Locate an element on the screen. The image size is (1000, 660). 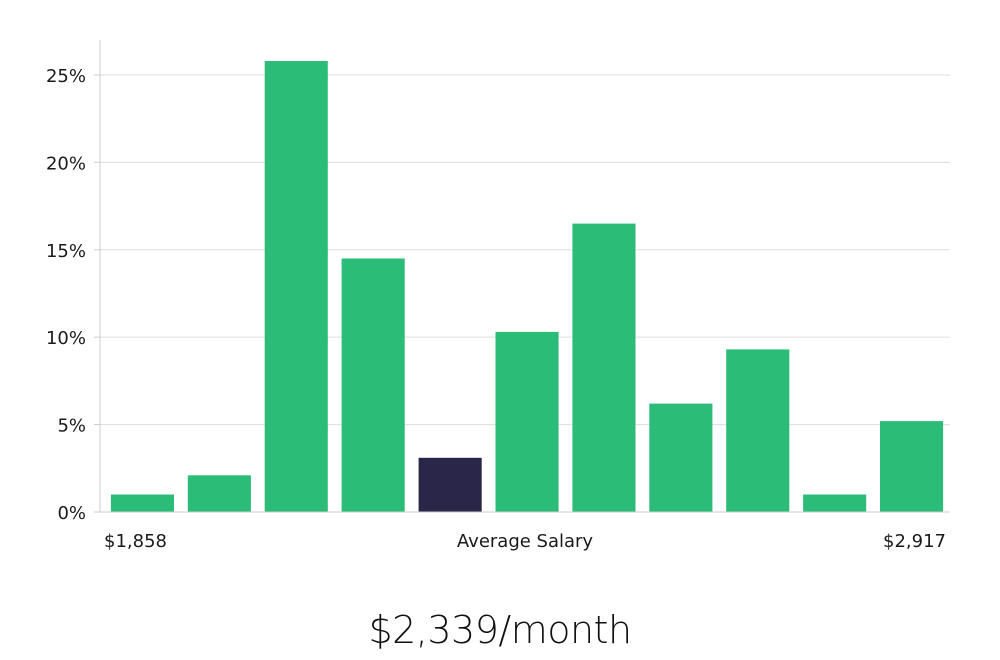
bar-highlighted is located at coordinates (450, 484).